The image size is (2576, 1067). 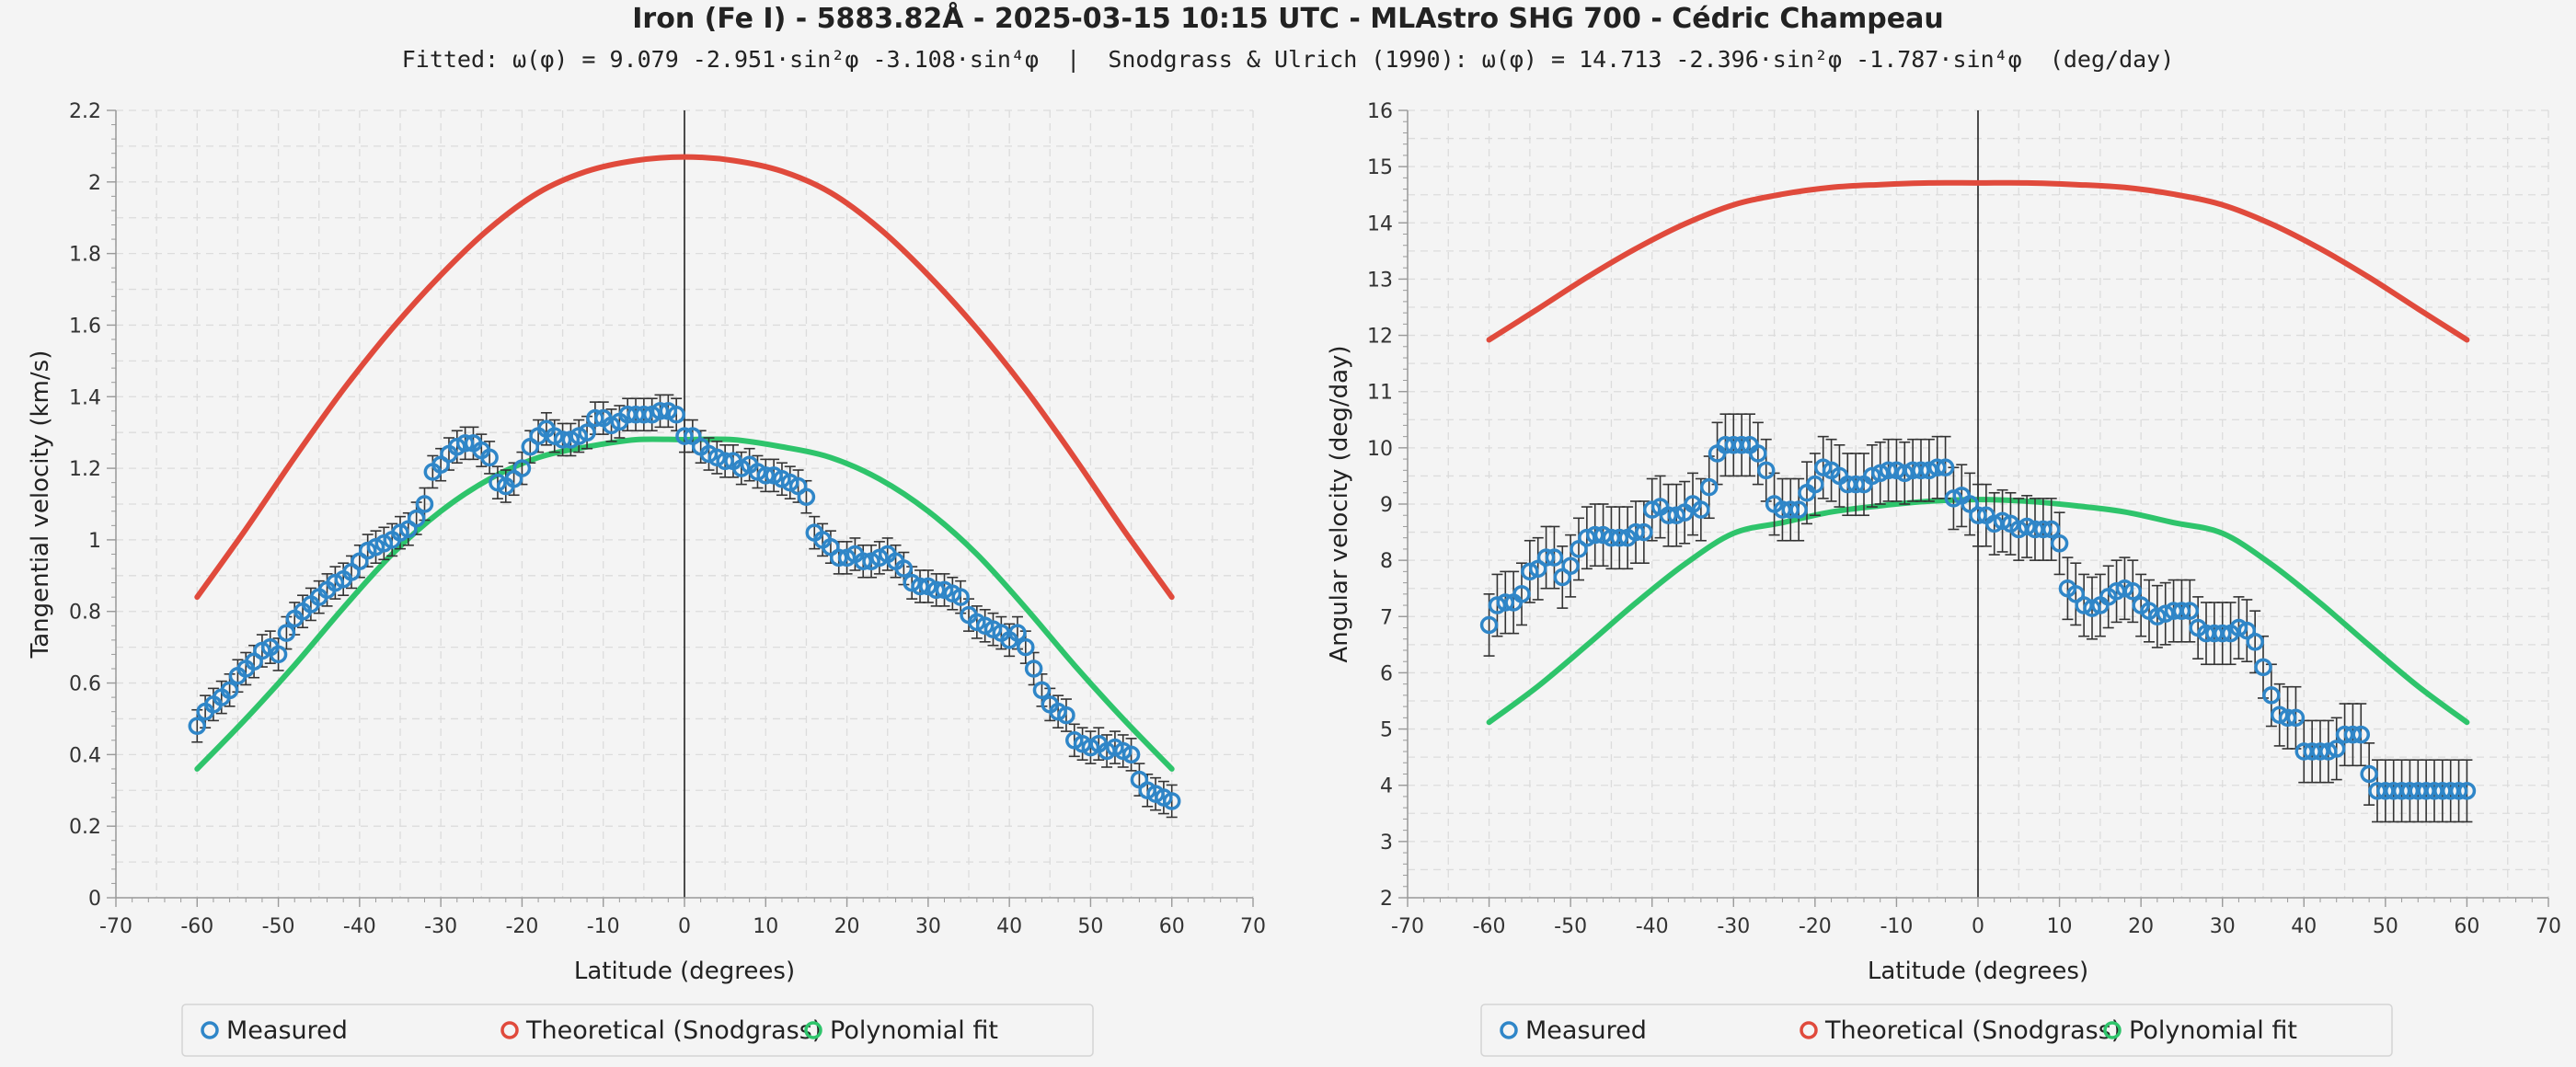 I want to click on x-tick-label: -40, so click(x=359, y=926).